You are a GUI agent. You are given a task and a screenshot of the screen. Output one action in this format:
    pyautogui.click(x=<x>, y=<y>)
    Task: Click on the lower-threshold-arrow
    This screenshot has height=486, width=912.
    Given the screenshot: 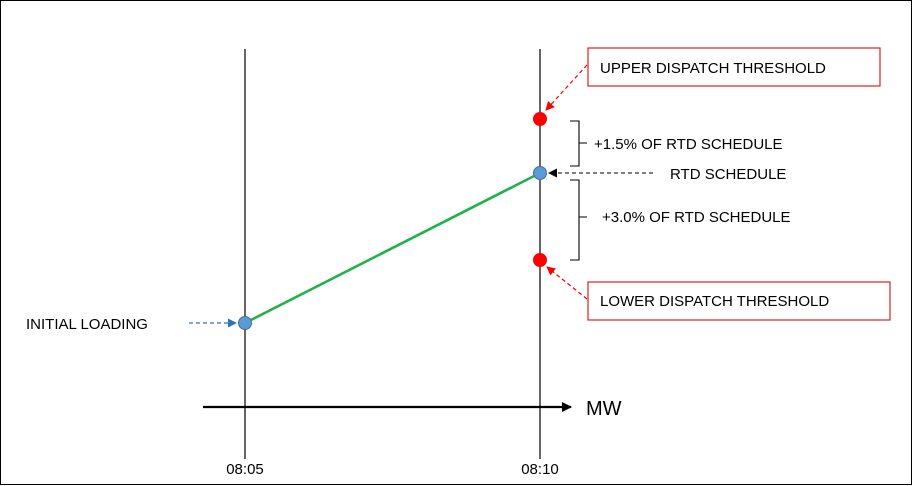 What is the action you would take?
    pyautogui.click(x=567, y=283)
    